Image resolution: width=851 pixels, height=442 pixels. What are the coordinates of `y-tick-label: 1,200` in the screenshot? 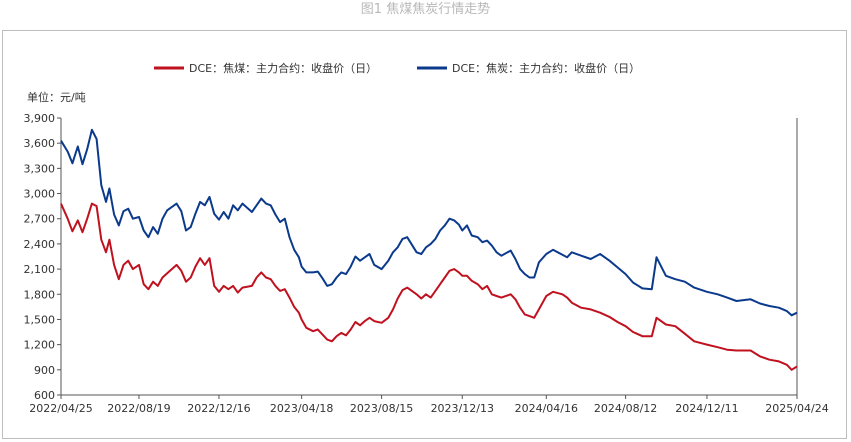 It's located at (40, 345).